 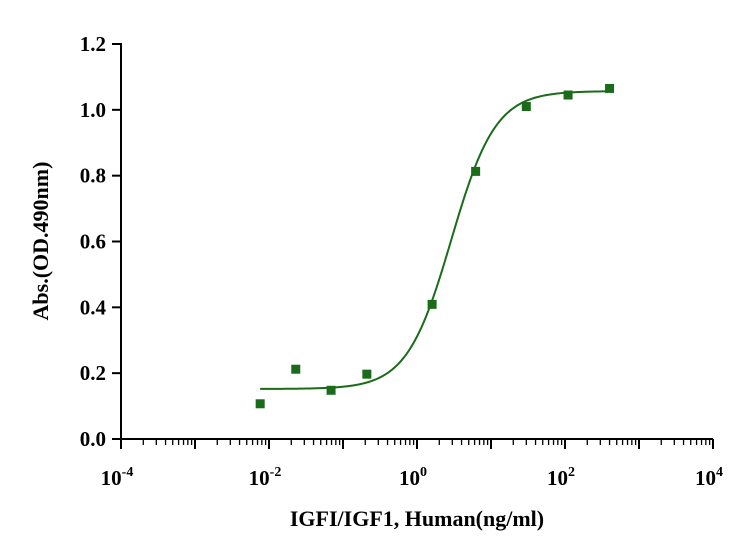 I want to click on y-tick-label: 0.6, so click(x=93, y=242).